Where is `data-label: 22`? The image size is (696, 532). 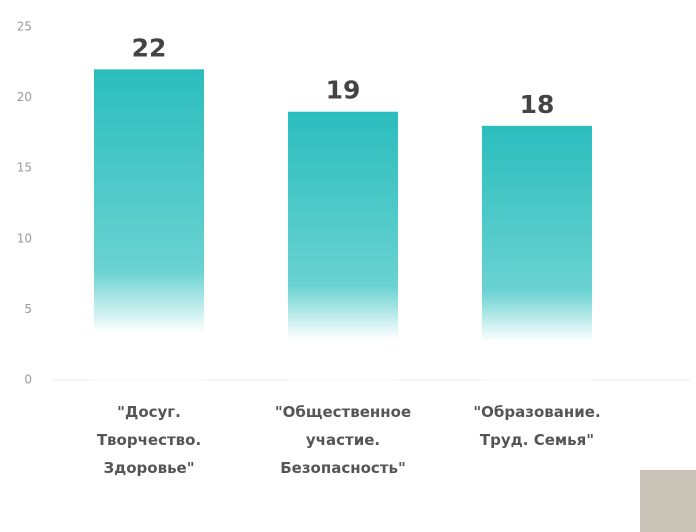
data-label: 22 is located at coordinates (149, 47).